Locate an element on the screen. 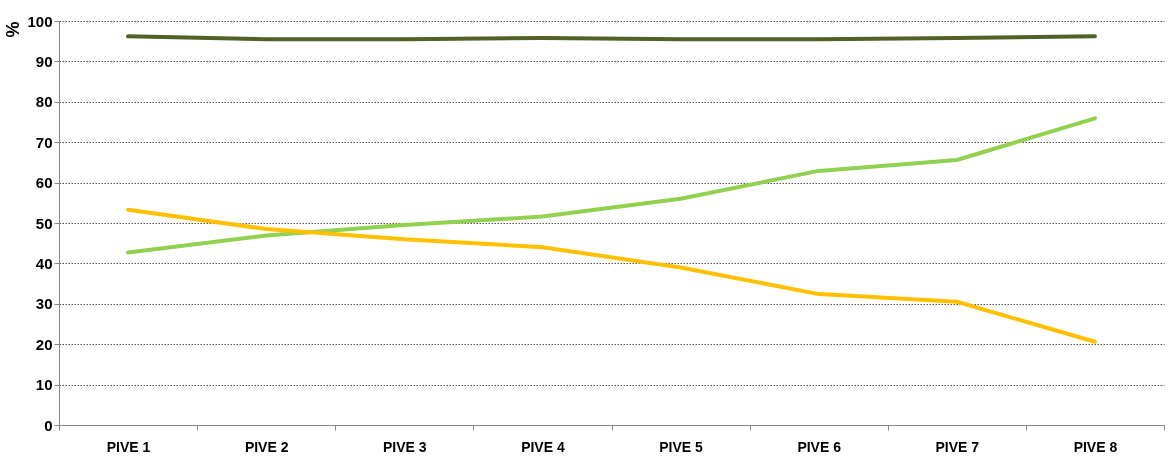 The image size is (1171, 468). y-tick-label: 80 is located at coordinates (44, 102).